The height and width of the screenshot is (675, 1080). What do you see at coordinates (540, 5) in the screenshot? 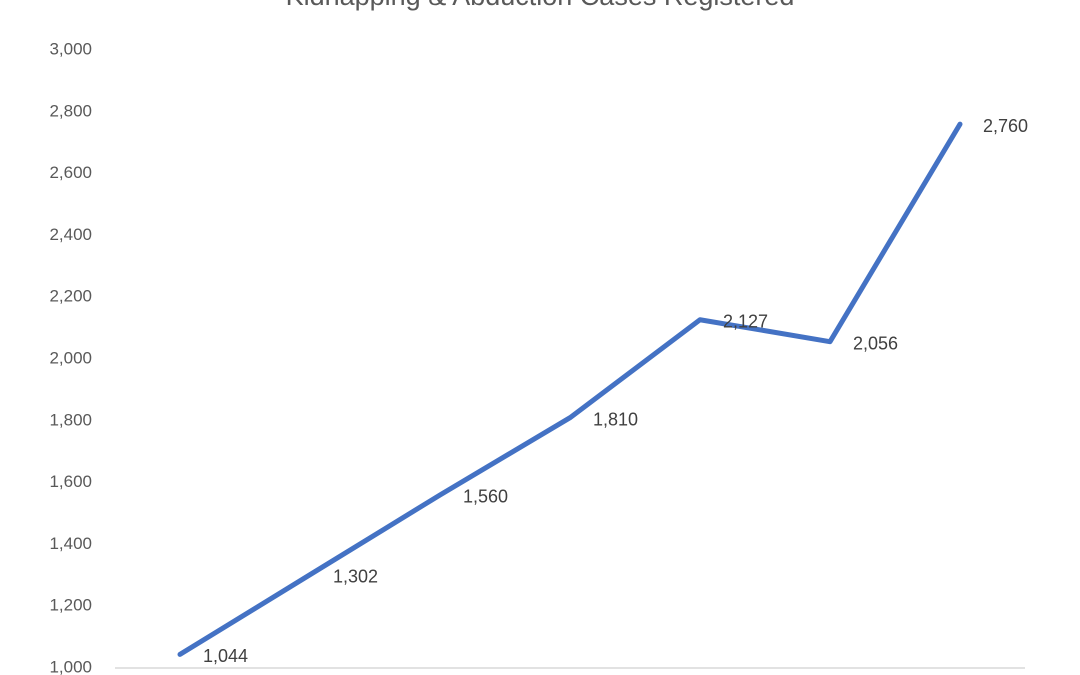
I see `chart-title: Kidnapping & Abduction Cases Registered` at bounding box center [540, 5].